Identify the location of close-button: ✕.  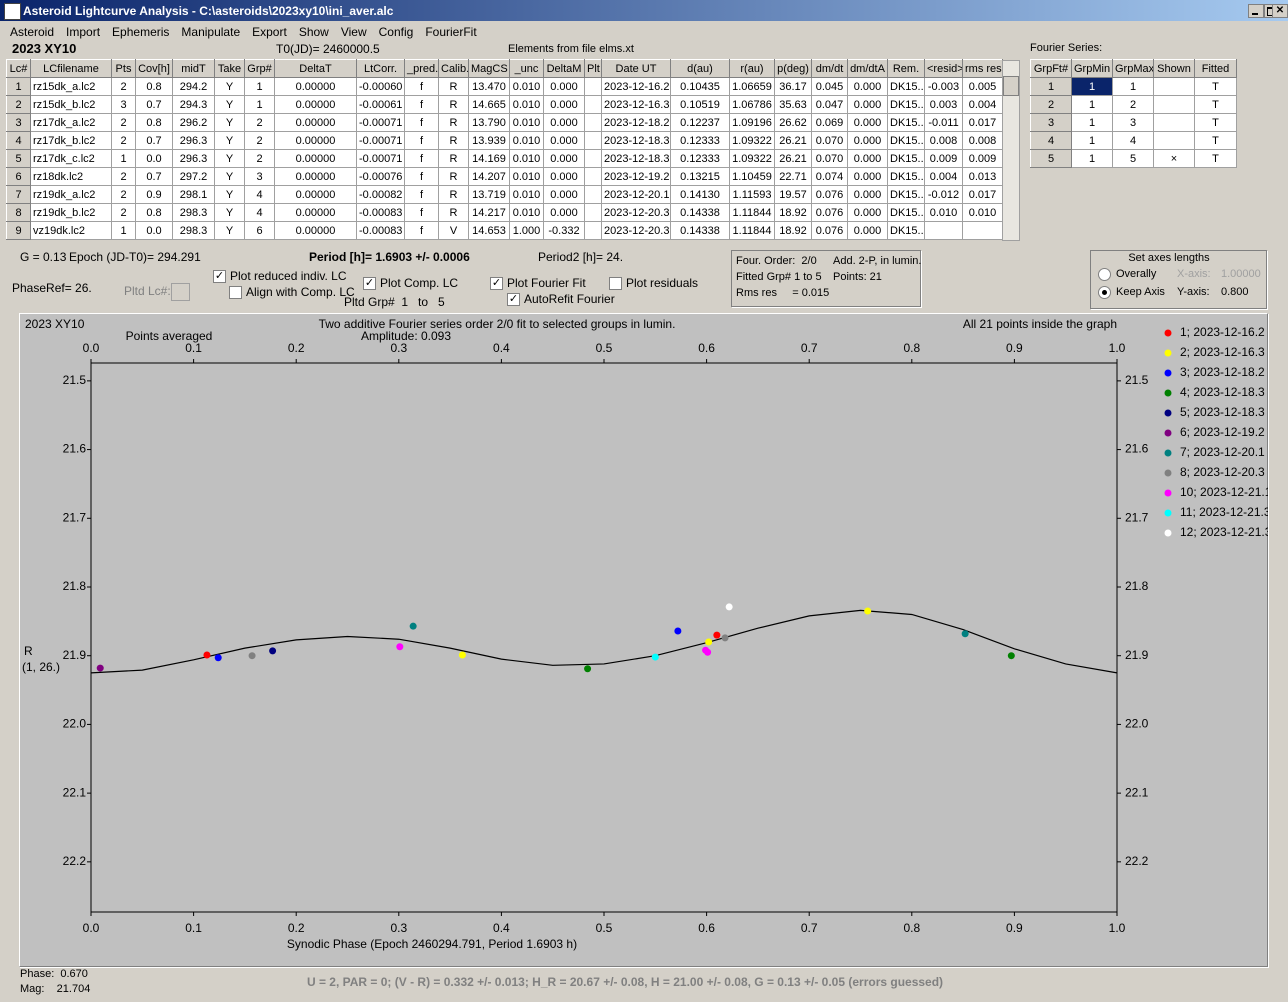
(1280, 11).